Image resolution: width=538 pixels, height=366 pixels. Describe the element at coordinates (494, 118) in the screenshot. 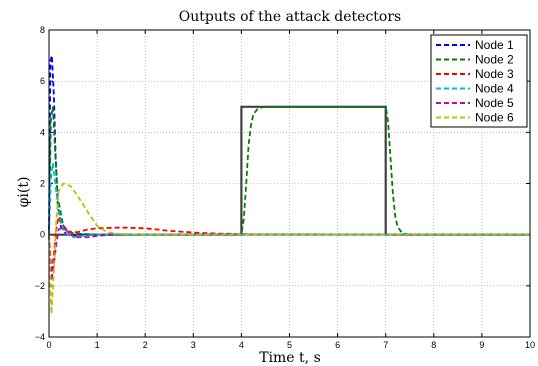

I see `legend-label: Node 6` at that location.